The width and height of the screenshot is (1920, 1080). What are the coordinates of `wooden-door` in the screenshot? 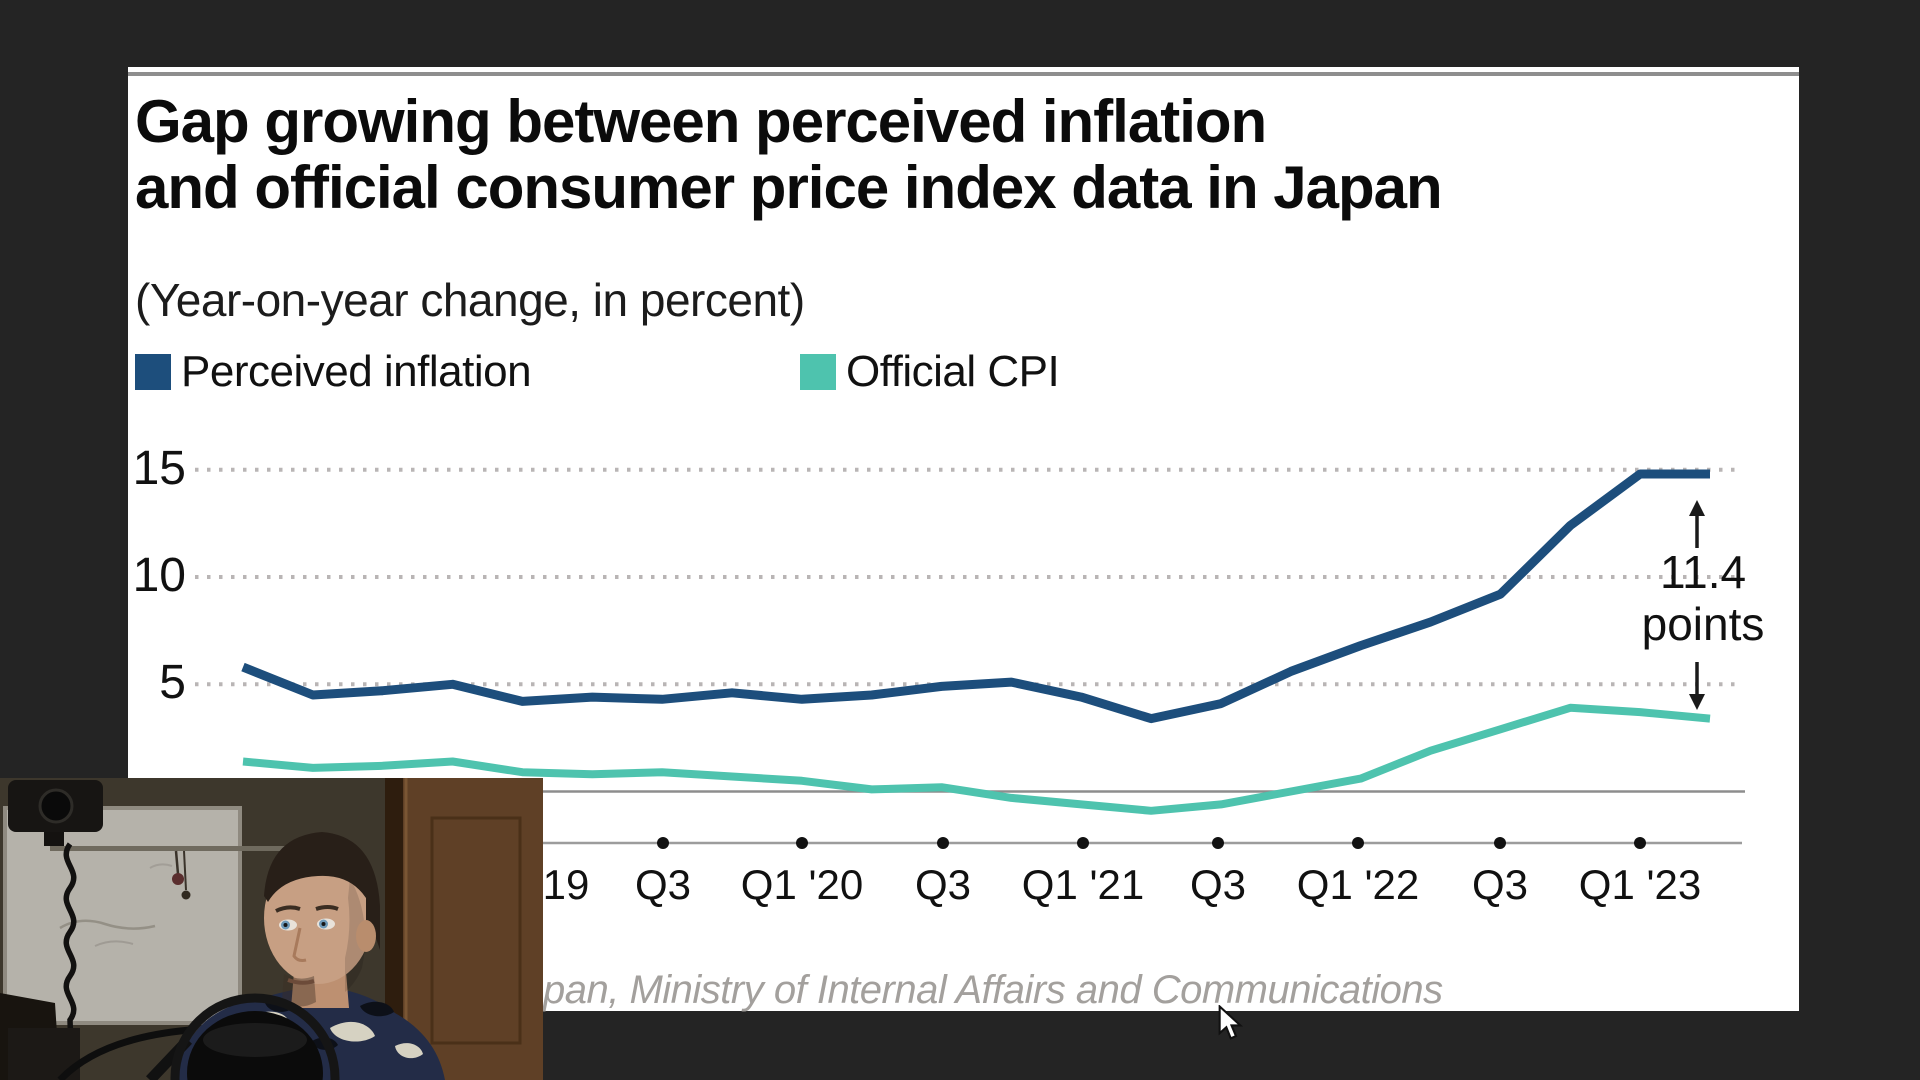 It's located at (464, 929).